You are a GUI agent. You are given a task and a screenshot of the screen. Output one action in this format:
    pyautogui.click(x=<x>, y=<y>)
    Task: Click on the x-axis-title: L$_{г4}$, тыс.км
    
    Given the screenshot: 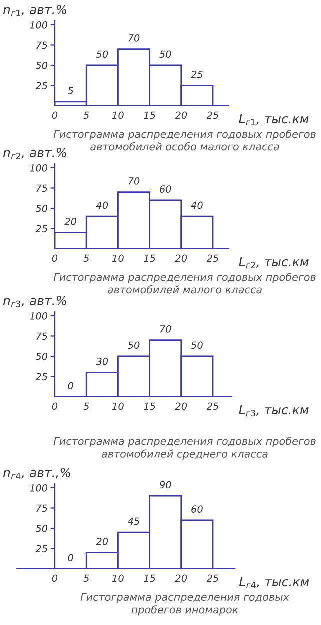 What is the action you would take?
    pyautogui.click(x=274, y=582)
    